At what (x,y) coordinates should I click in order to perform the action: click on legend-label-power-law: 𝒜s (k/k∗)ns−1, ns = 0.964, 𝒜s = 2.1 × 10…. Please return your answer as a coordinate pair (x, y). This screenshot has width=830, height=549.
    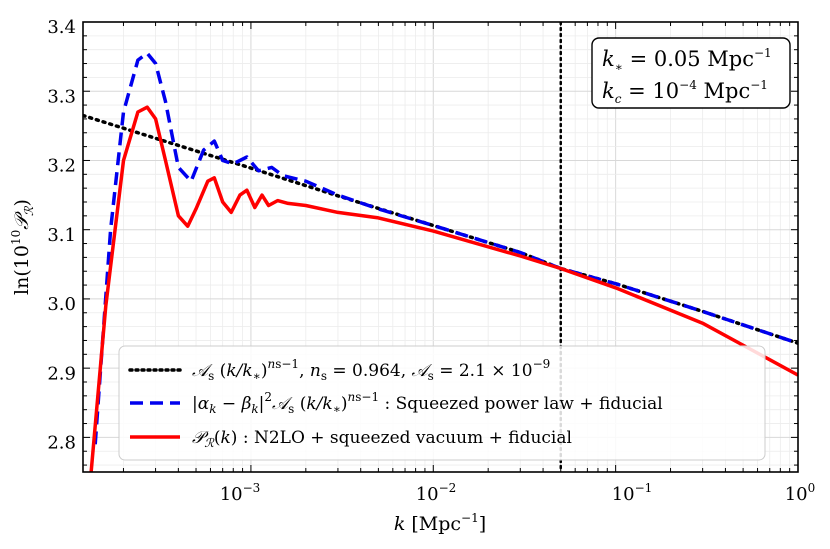
    Looking at the image, I should click on (371, 370).